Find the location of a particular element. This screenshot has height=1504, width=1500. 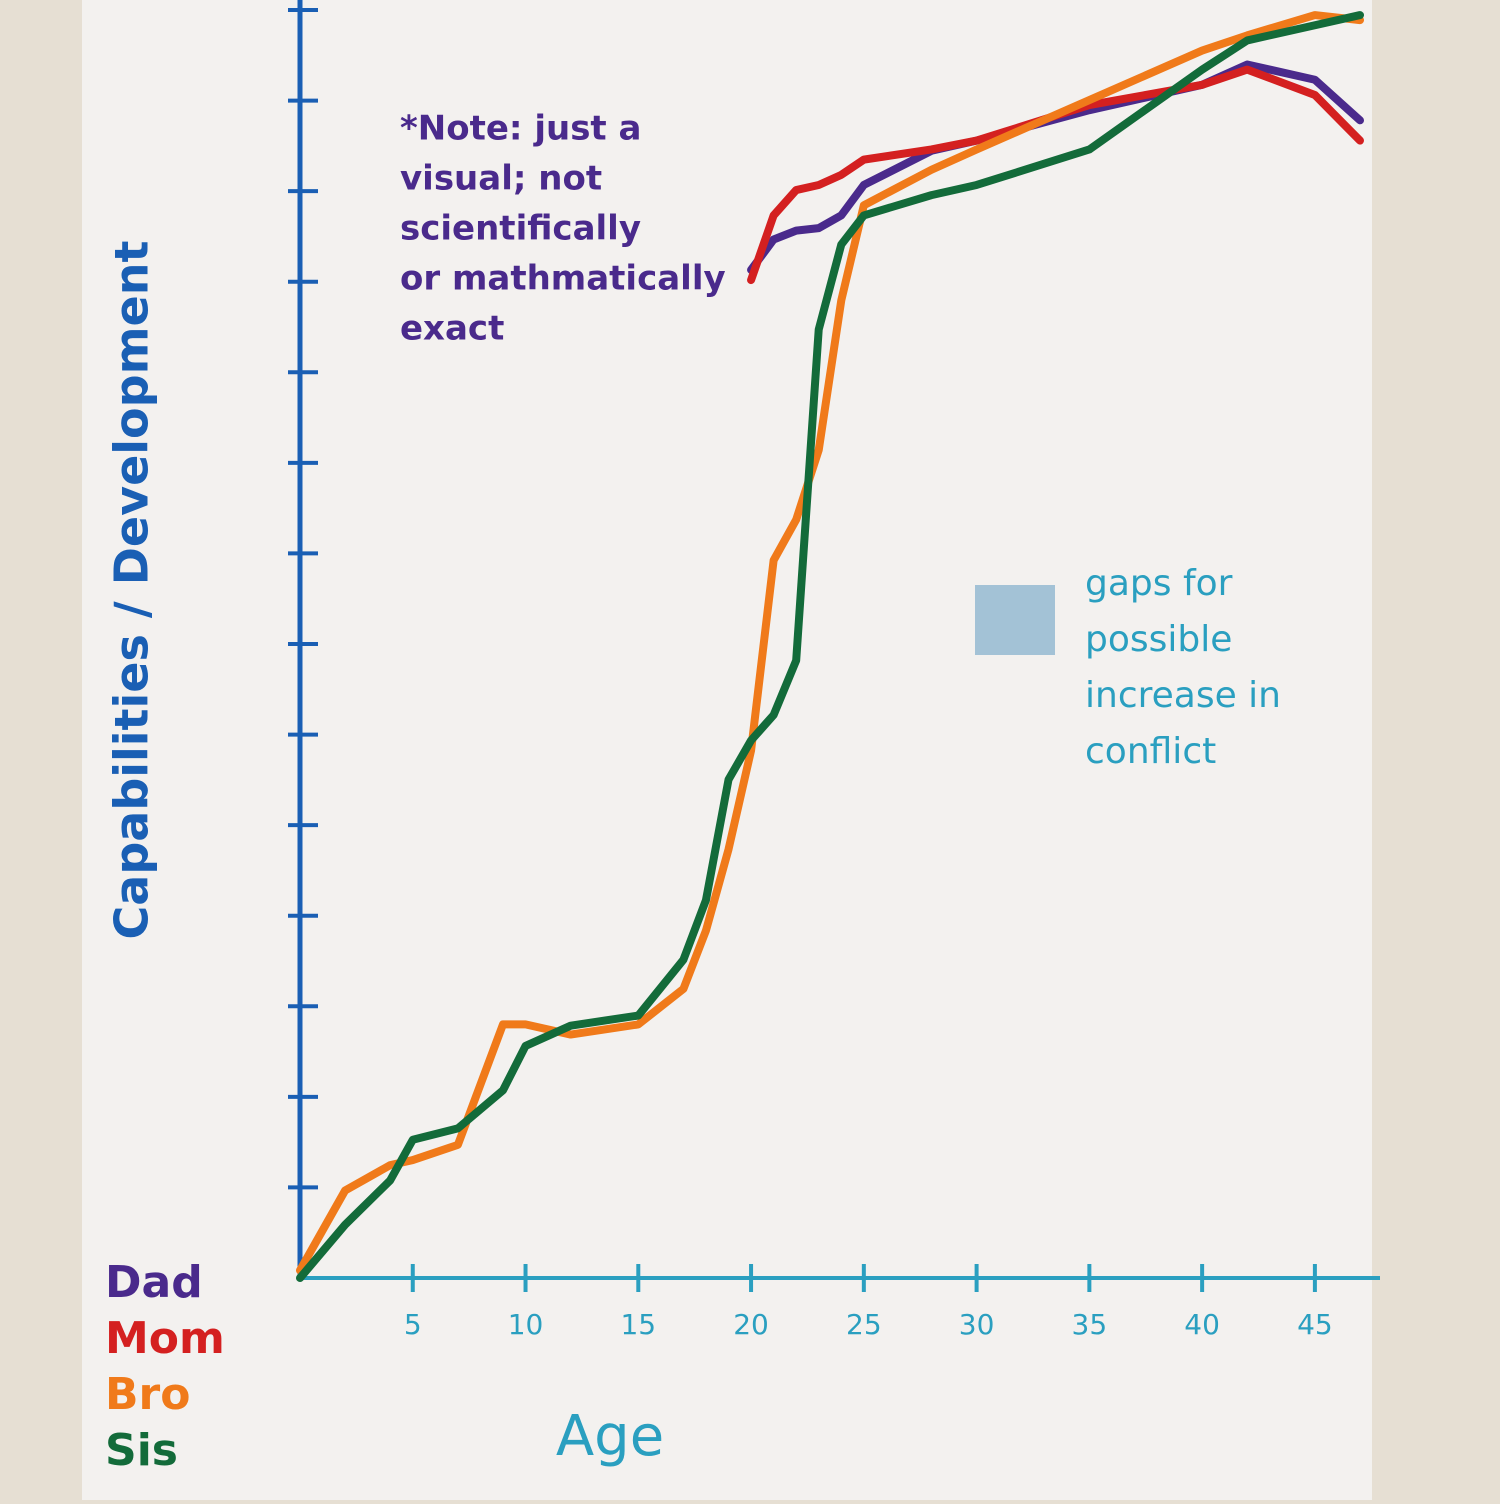

line is located at coordinates (1055, 175).